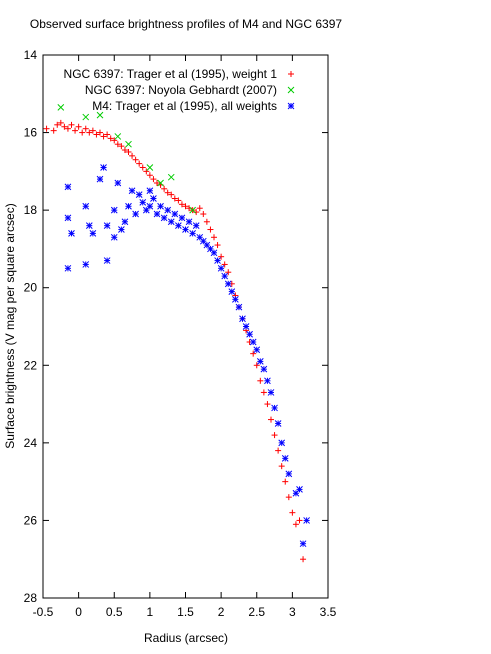 The width and height of the screenshot is (491, 654). What do you see at coordinates (78, 612) in the screenshot?
I see `x-tick-label: 0` at bounding box center [78, 612].